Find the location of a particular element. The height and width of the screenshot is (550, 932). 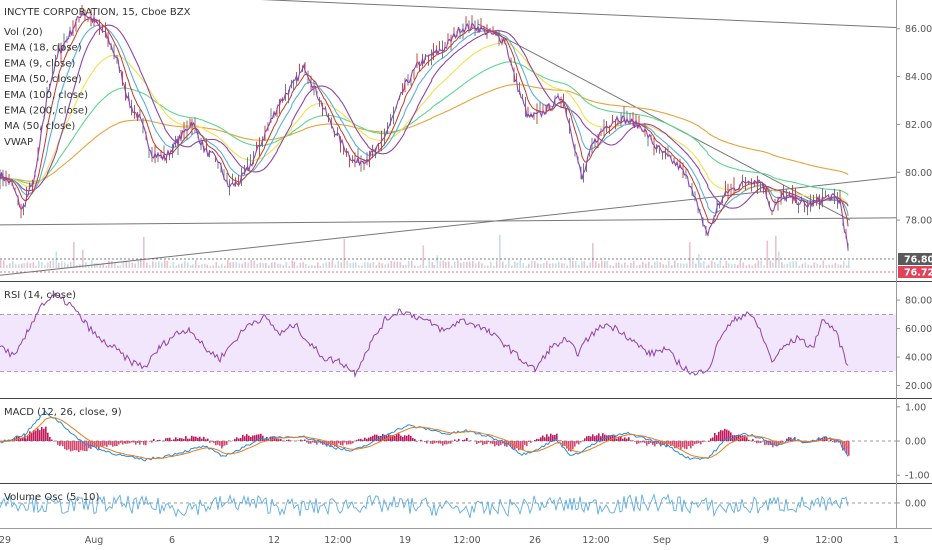

legend-item: EMA (100, close) is located at coordinates (46, 95).